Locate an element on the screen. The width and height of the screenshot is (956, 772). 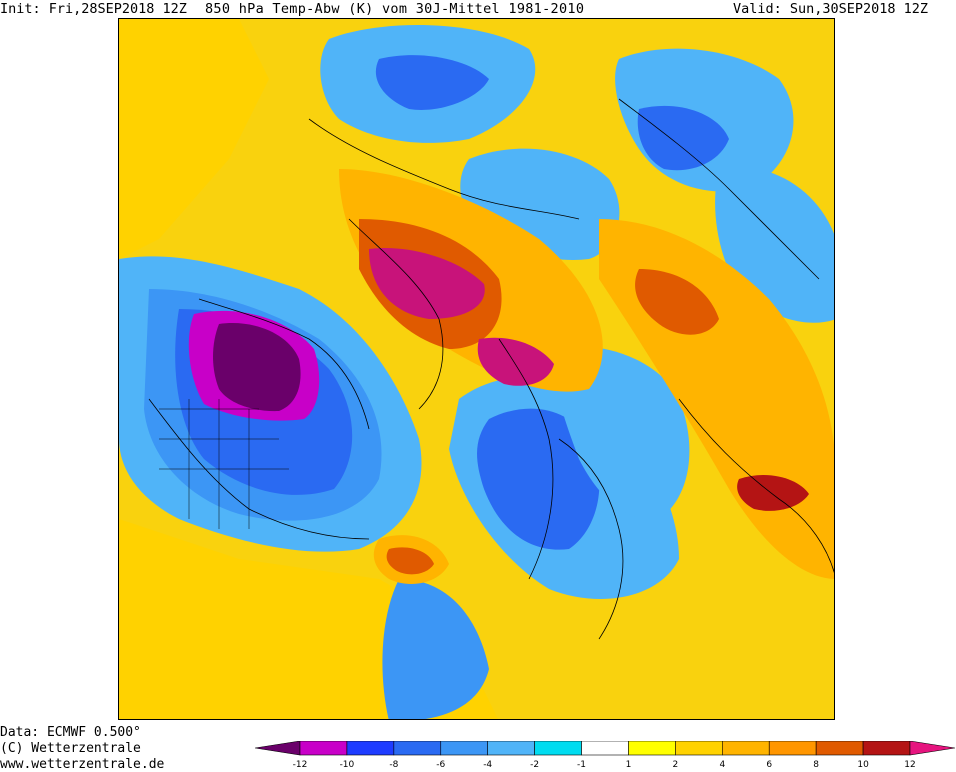
legend-tick-label: -10 is located at coordinates (347, 765).